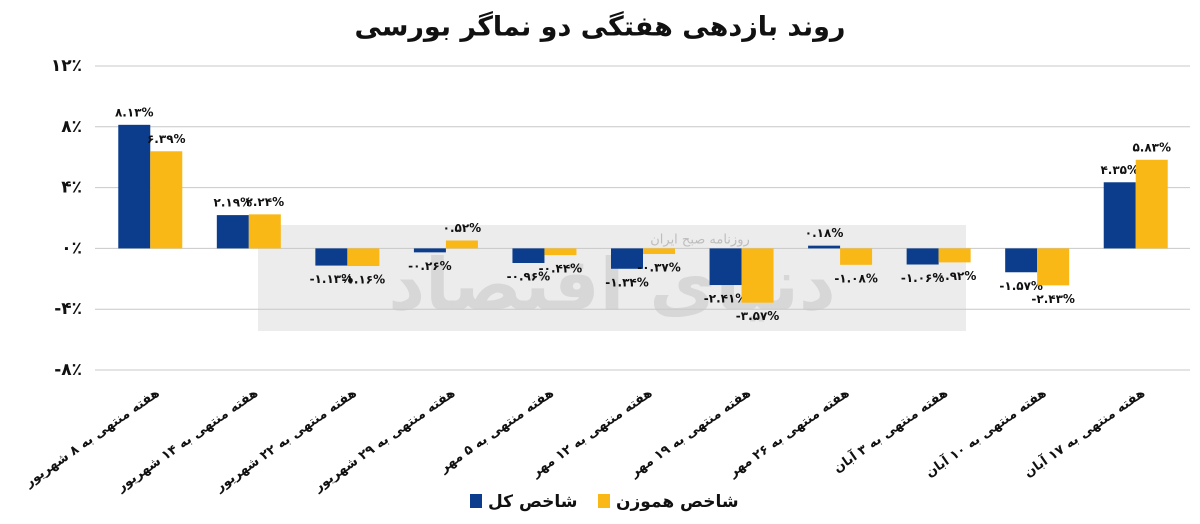 This screenshot has width=1200, height=524. I want to click on value-label: -۱.۱۳%, so click(332, 279).